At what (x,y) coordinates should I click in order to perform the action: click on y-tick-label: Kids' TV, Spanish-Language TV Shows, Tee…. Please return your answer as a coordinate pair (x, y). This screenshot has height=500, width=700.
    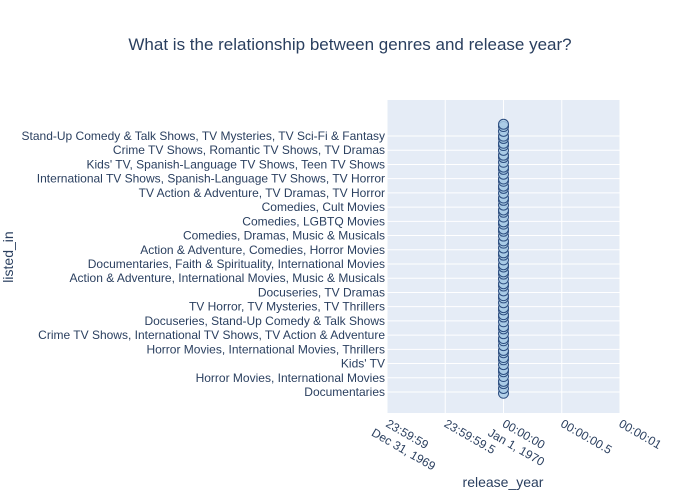
    Looking at the image, I should click on (236, 164).